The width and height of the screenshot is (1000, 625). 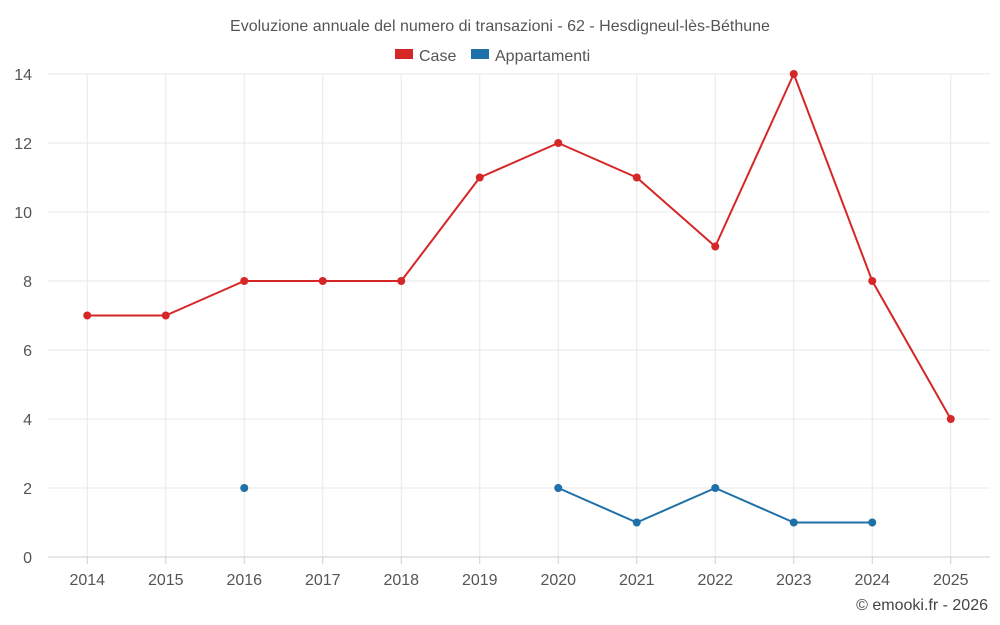 I want to click on x-tick-label: 2019, so click(x=480, y=580).